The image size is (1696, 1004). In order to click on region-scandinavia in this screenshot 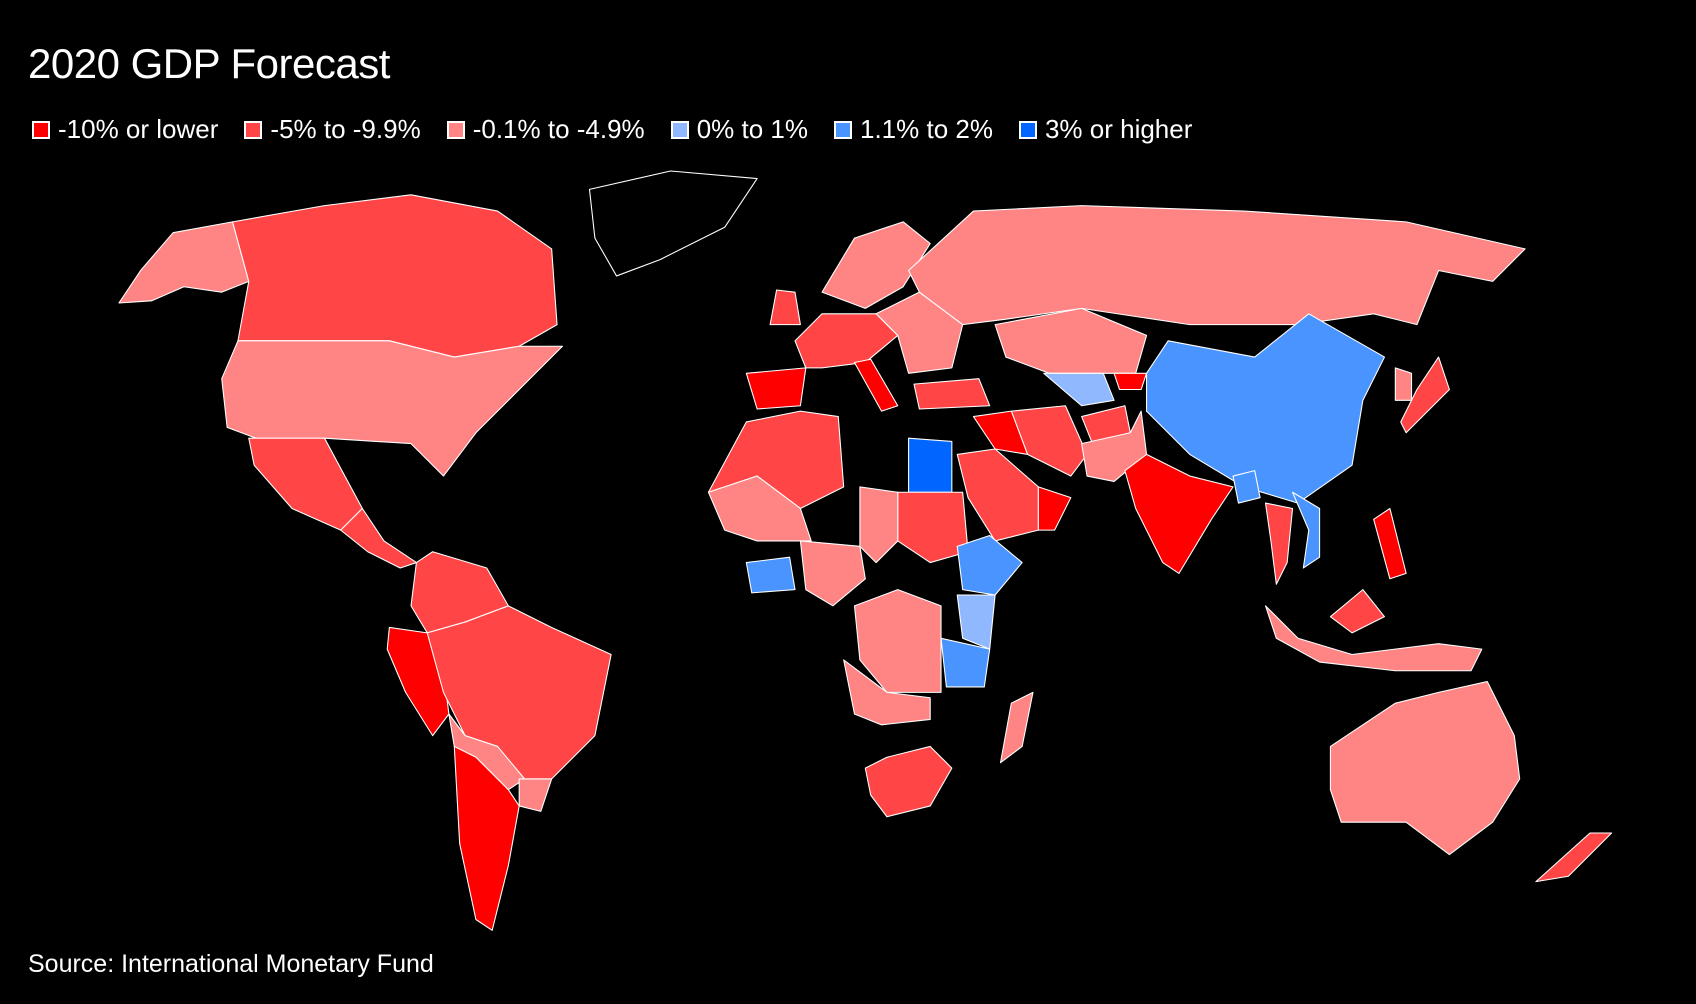, I will do `click(876, 265)`.